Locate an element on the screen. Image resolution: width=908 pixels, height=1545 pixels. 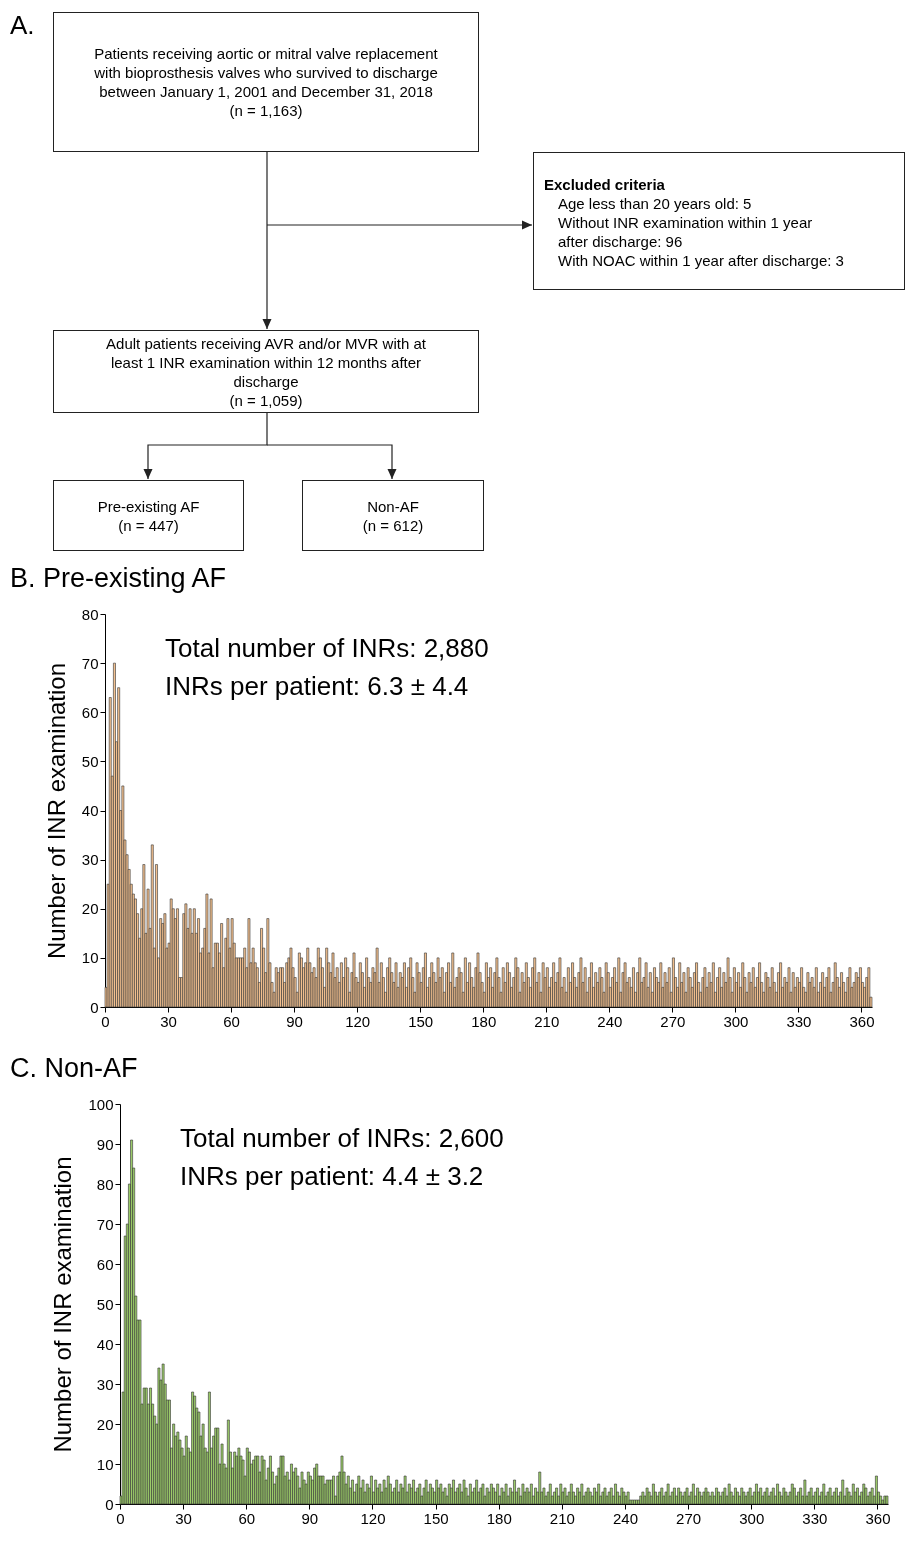
text: Patients receiving aortic or mitral valve replacement with bioprosthesis valves who survived to discharge between January 1, 2001 and December 31, 2018 (n = 1,163) is located at coordinates (266, 82).